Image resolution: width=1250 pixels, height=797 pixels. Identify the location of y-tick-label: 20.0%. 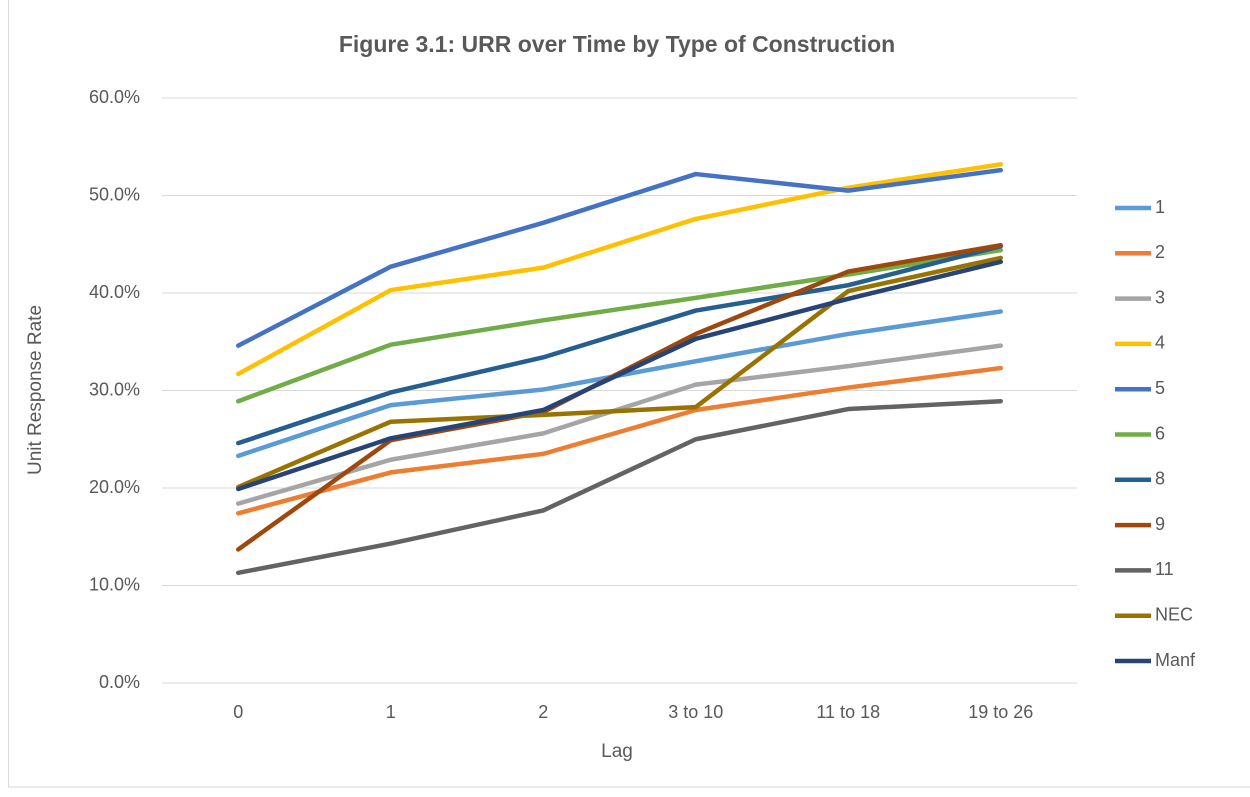
(114, 487).